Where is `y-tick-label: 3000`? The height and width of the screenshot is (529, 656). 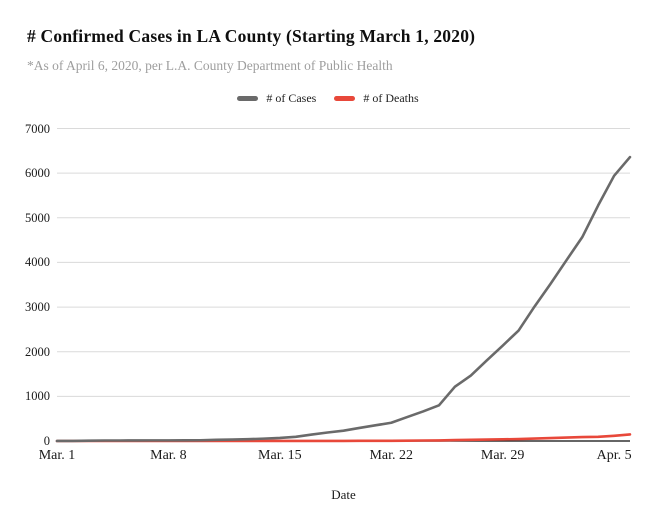 y-tick-label: 3000 is located at coordinates (37, 307).